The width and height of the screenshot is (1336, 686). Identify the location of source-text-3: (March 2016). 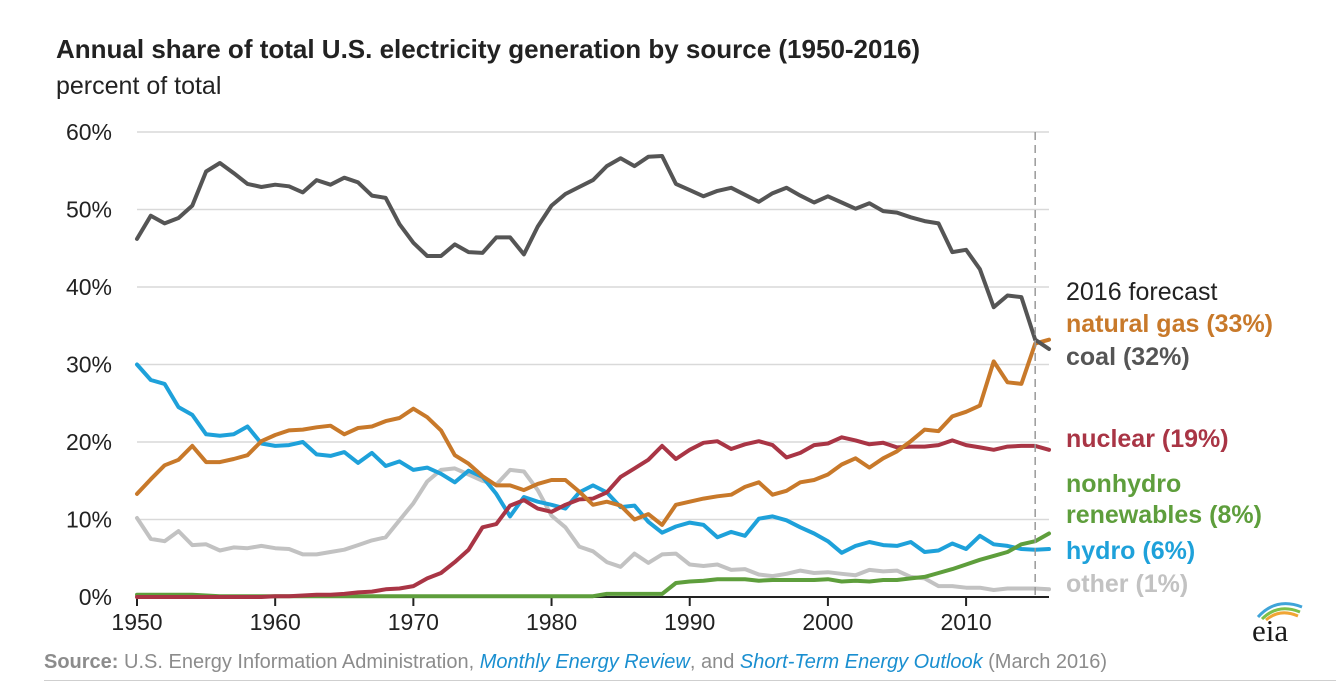
(1045, 662).